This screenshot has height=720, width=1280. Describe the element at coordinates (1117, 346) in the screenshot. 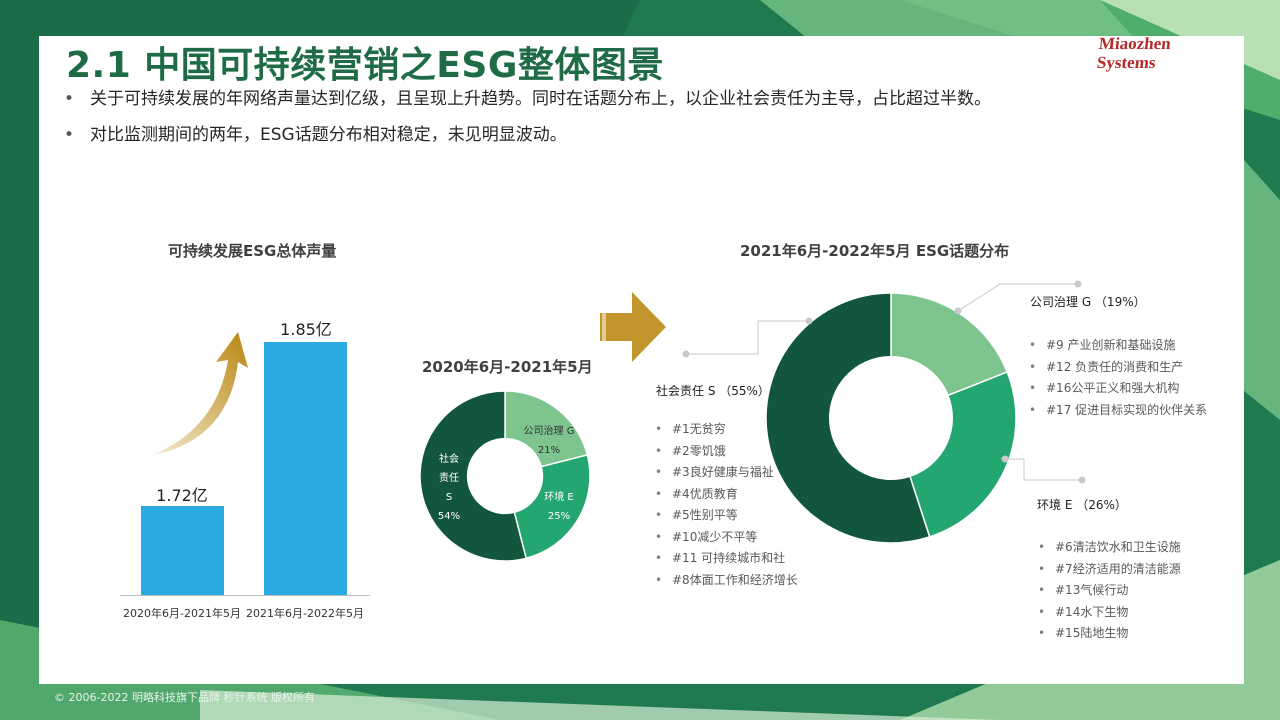

I see `list-item: #9 产业创新和基础设施` at that location.